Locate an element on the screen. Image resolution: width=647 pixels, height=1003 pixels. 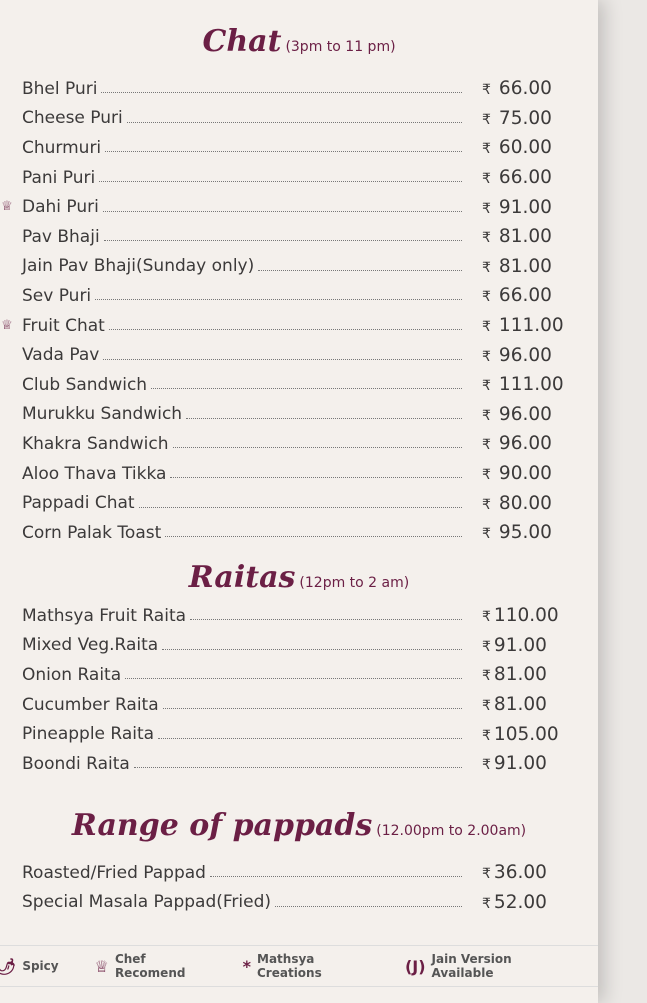
menu-item: ♕ Dahi Puri ₹91.00 is located at coordinates (285, 207).